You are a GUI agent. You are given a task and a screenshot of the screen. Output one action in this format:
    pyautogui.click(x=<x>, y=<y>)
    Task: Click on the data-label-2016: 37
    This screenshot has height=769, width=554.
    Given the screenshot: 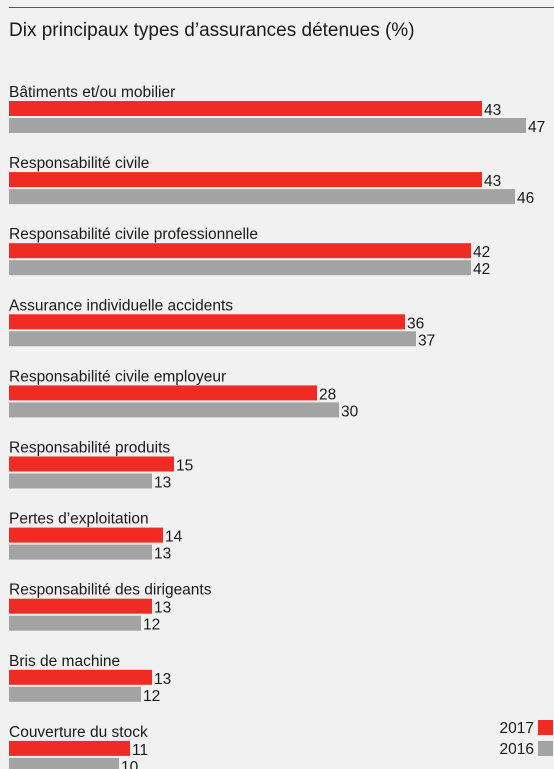 What is the action you would take?
    pyautogui.click(x=426, y=340)
    